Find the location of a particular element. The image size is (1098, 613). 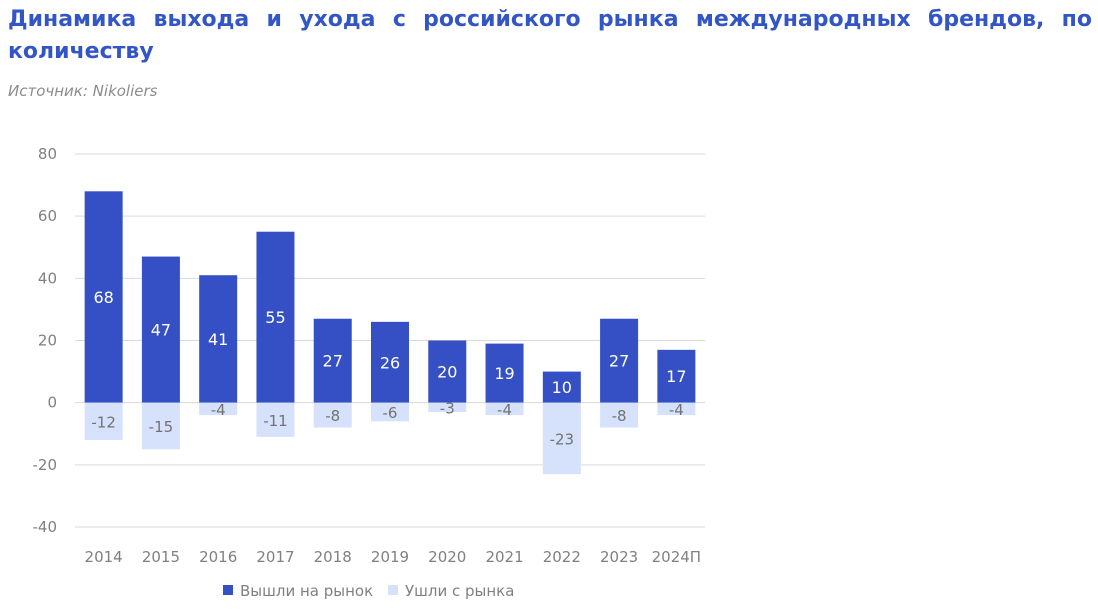

legend-label: Ушли с рынка is located at coordinates (459, 591).